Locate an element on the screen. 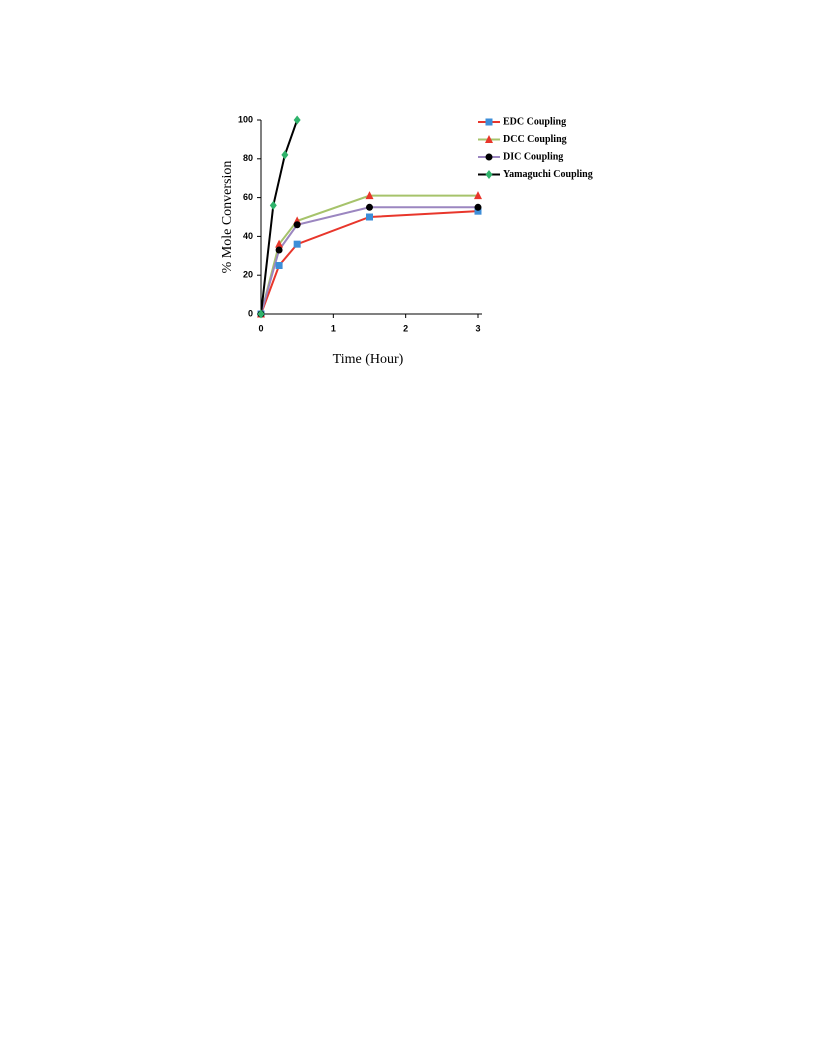 This screenshot has width=816, height=1056. legend-label: Yamaguchi Coupling is located at coordinates (548, 174).